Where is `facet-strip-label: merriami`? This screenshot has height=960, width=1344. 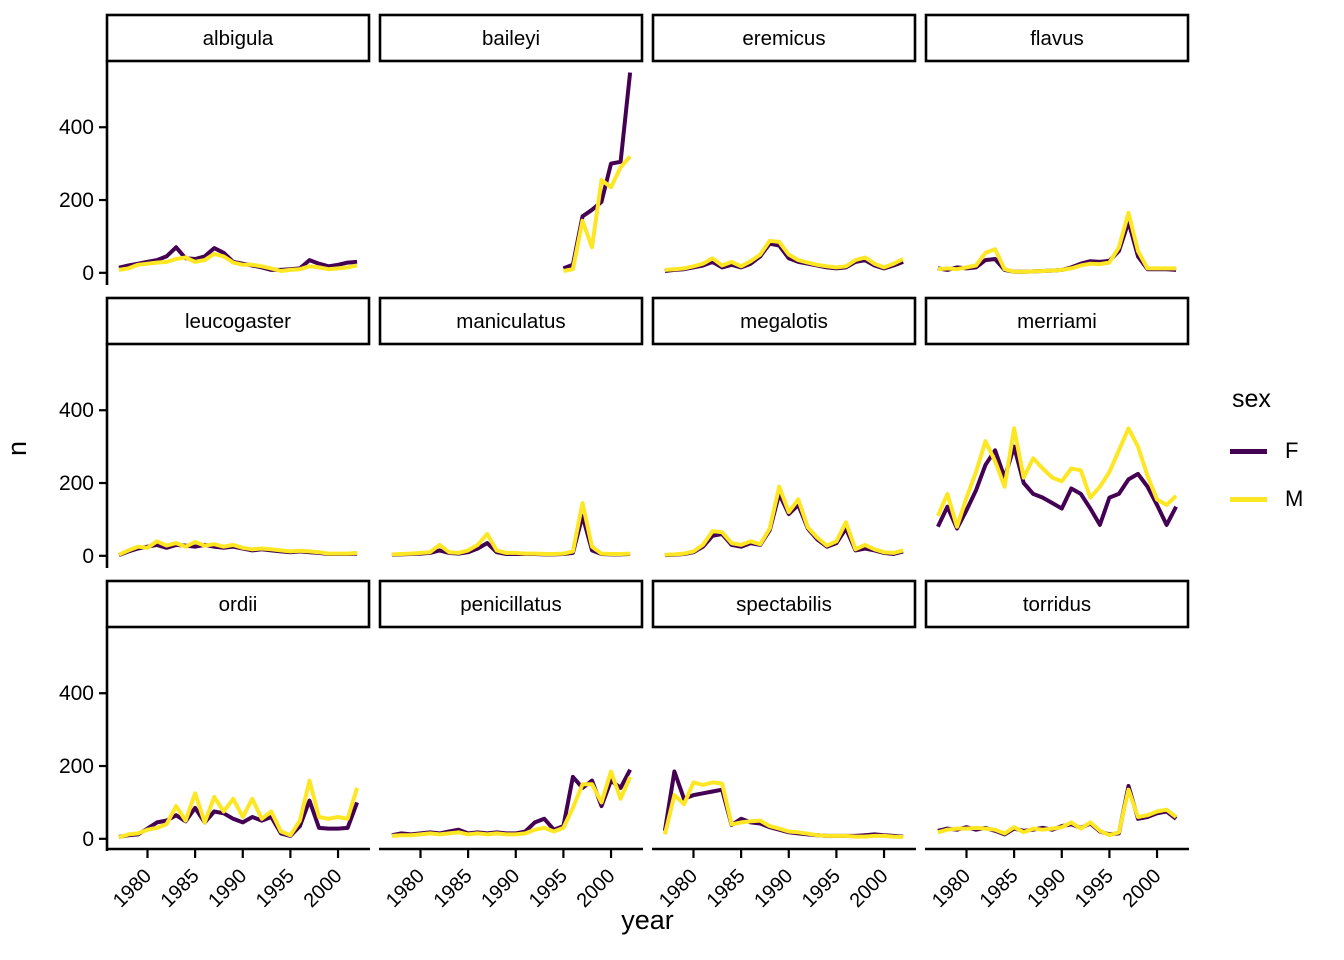
facet-strip-label: merriami is located at coordinates (1057, 321).